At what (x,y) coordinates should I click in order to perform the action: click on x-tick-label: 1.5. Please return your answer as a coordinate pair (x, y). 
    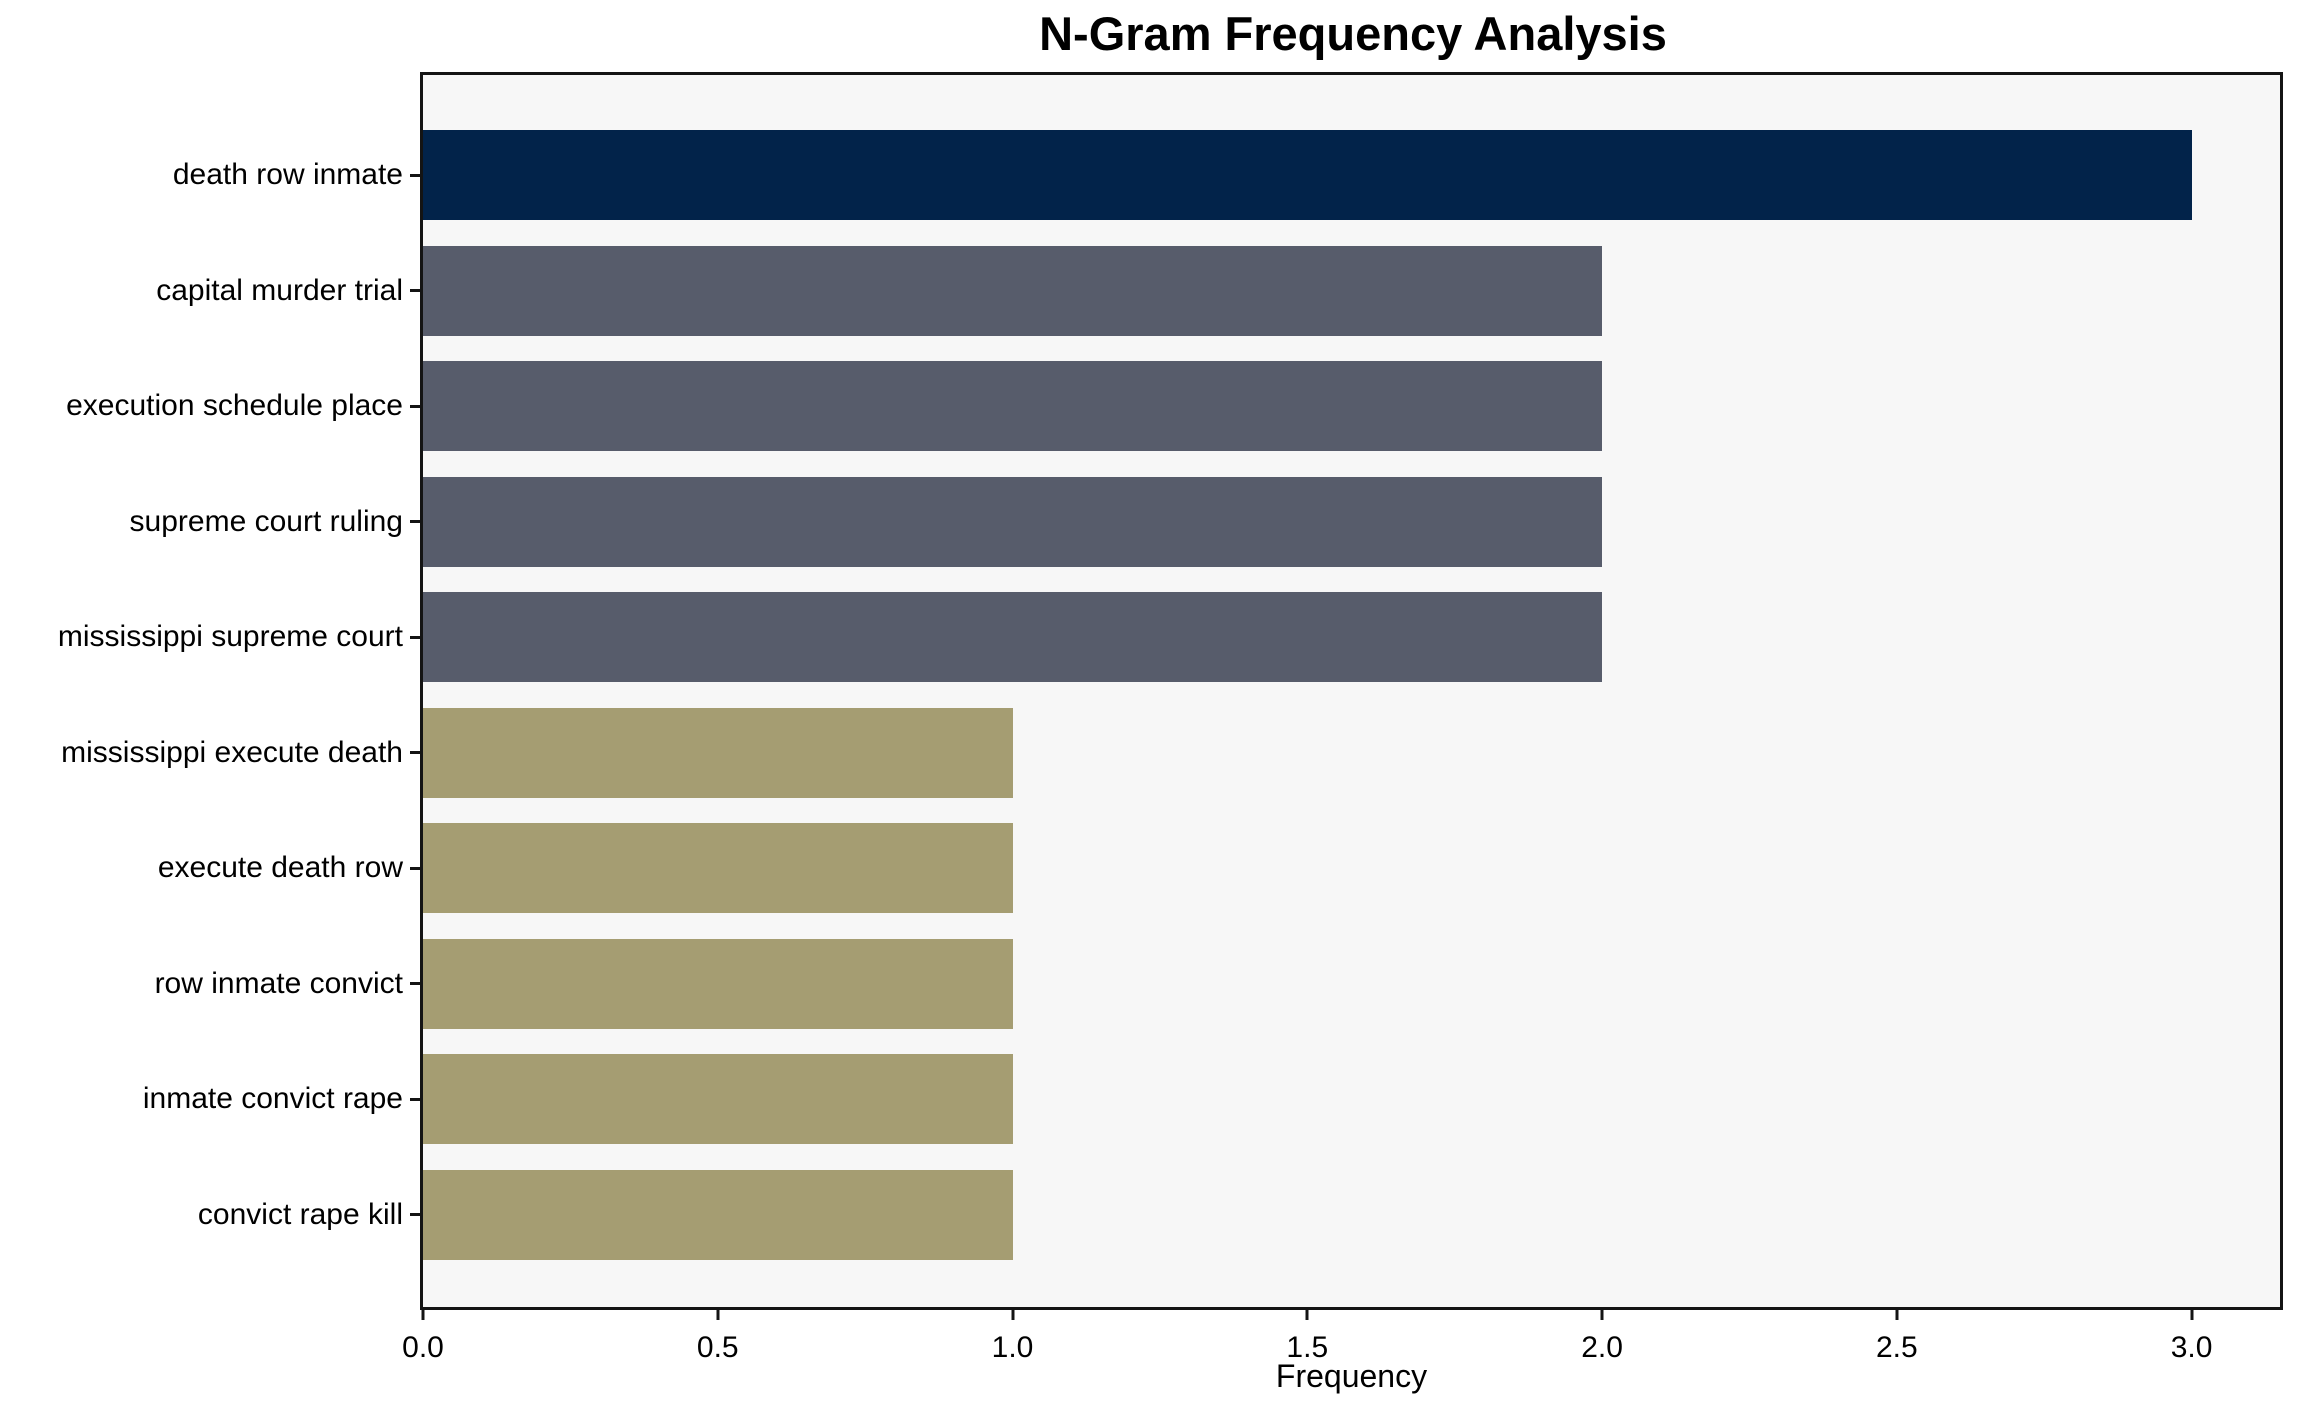
    Looking at the image, I should click on (1307, 1347).